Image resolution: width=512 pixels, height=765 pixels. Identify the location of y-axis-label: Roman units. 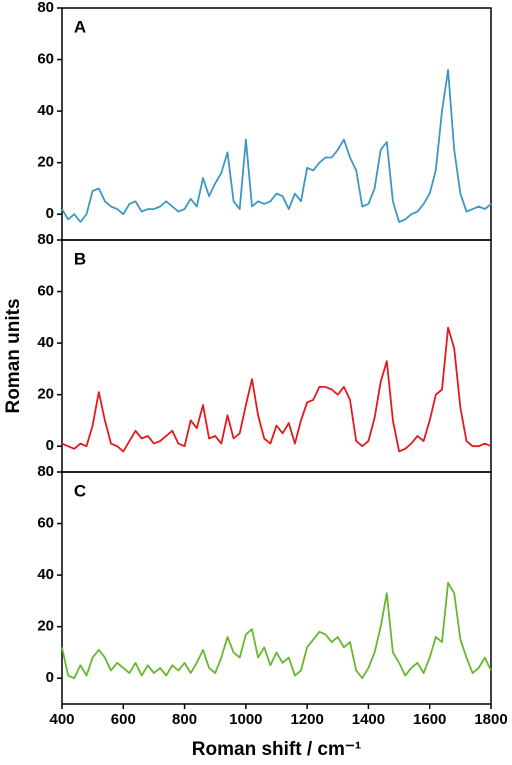
(13, 355).